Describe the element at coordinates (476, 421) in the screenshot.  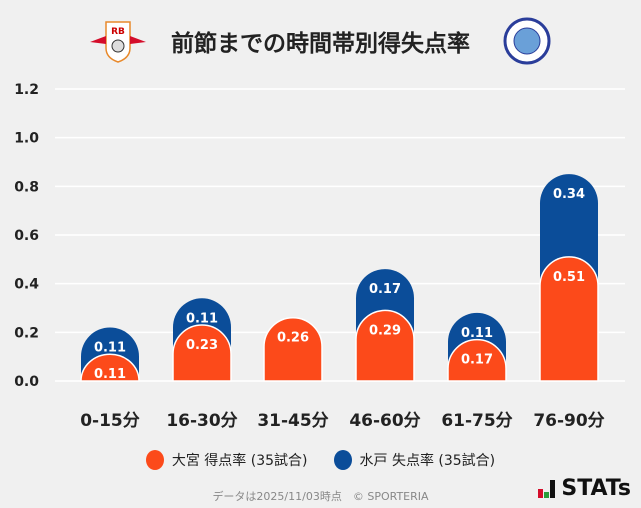
I see `x-tick-label: 61-75分` at that location.